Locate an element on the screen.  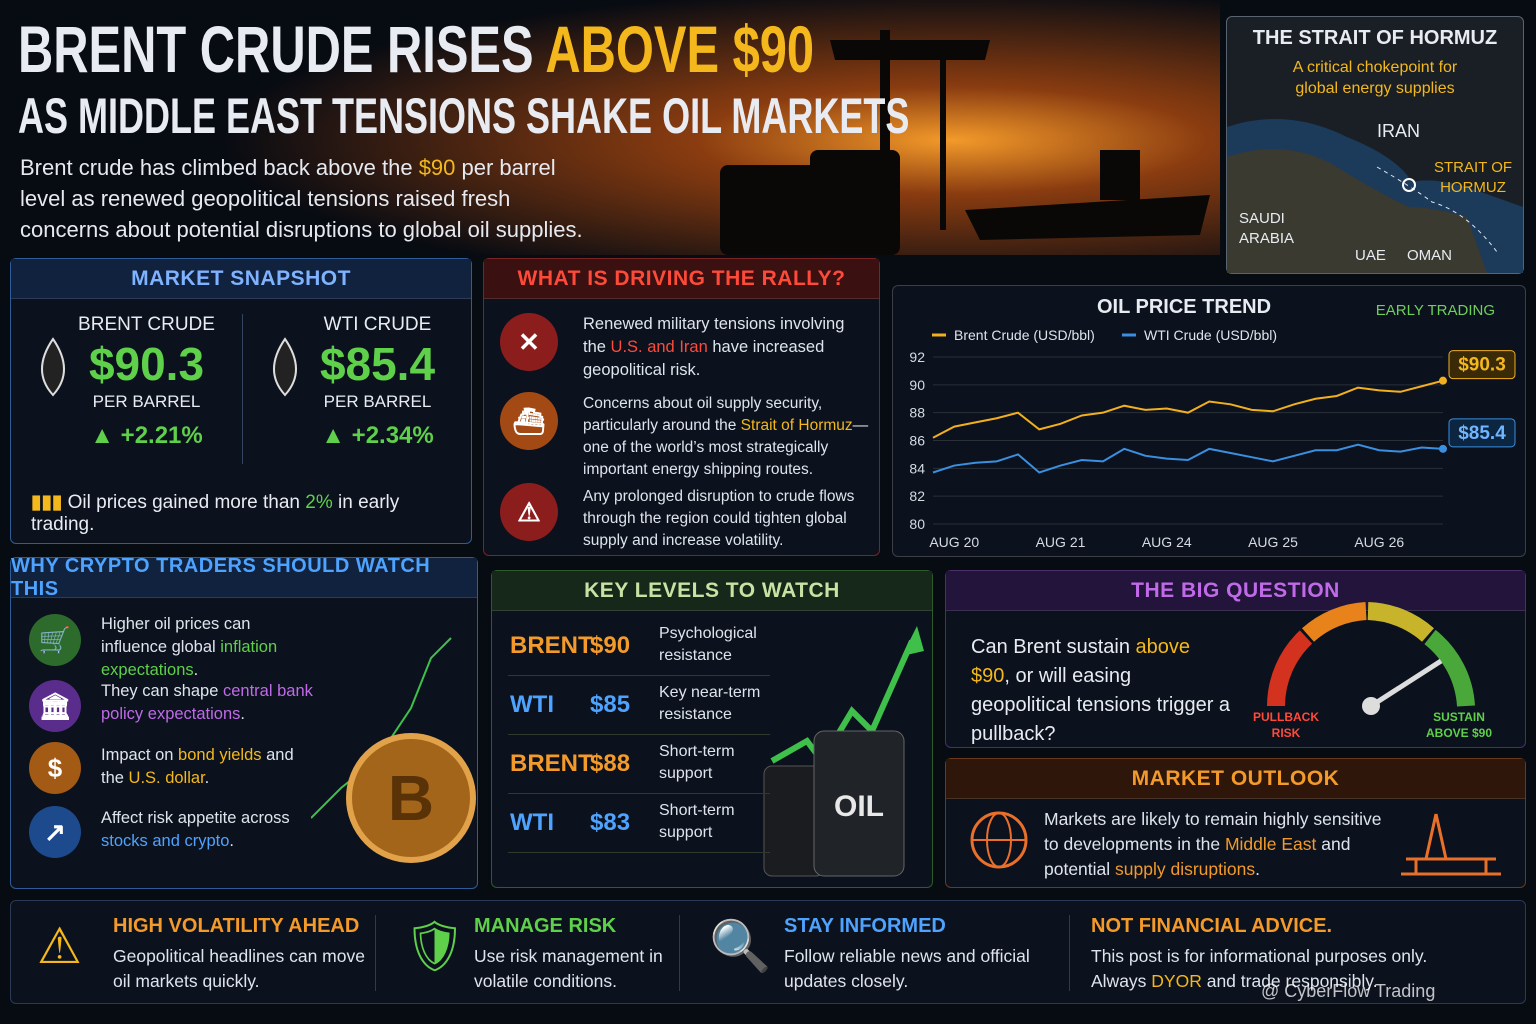
icon: 🛒 is located at coordinates (55, 640).